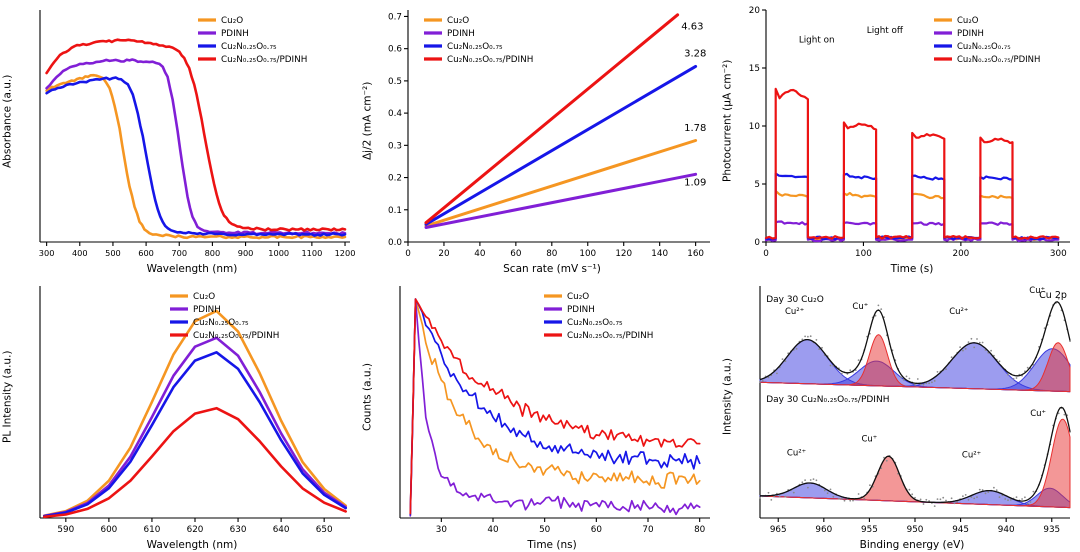  Describe the element at coordinates (968, 21) in the screenshot. I see `svg-text: Cu₂O` at that location.